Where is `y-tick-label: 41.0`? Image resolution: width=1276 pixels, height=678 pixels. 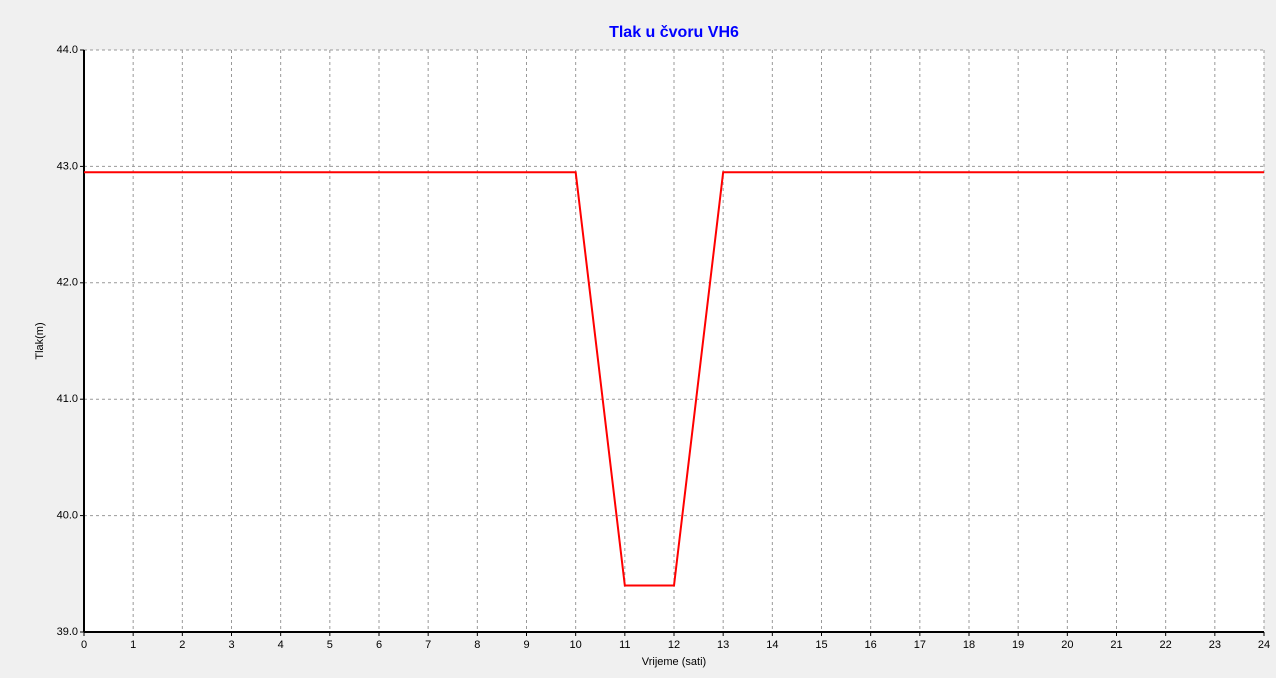
y-tick-label: 41.0 is located at coordinates (67, 399).